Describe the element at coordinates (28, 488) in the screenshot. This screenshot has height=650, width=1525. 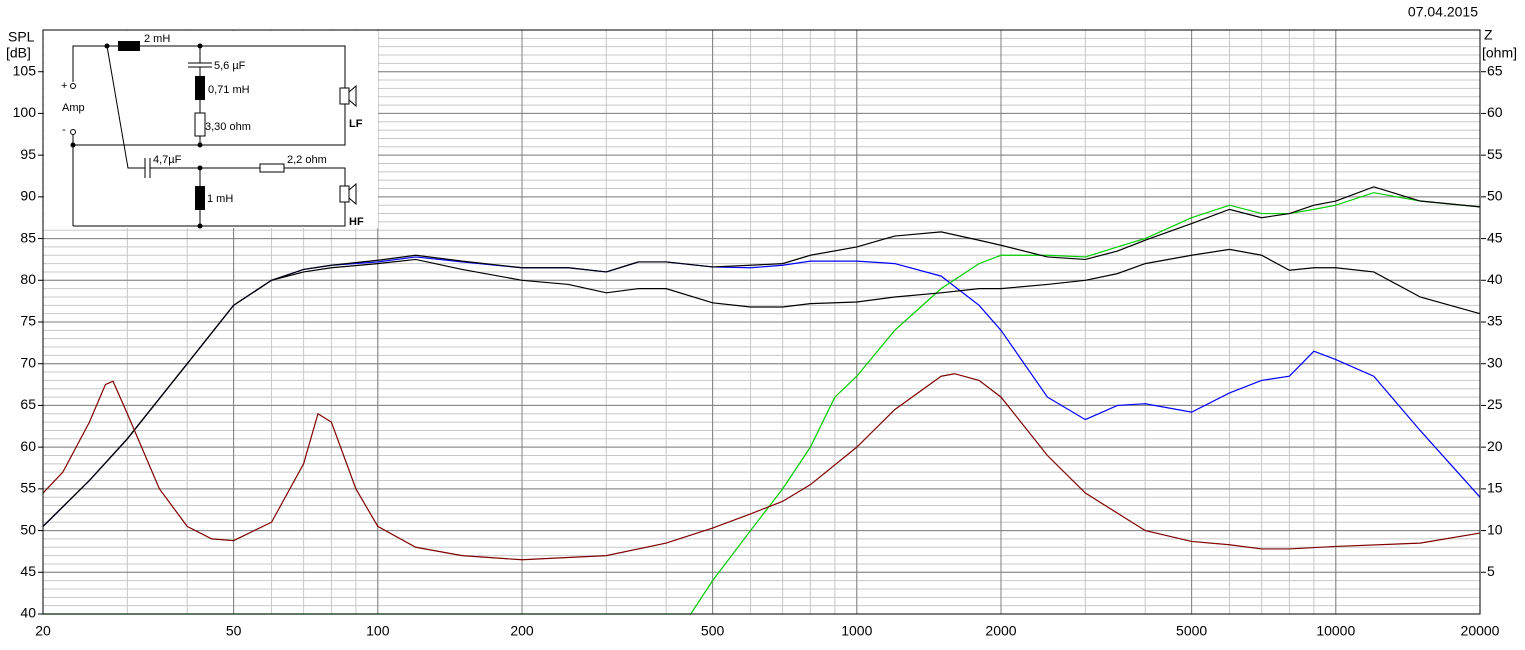
I see `y-tick-label: 55` at that location.